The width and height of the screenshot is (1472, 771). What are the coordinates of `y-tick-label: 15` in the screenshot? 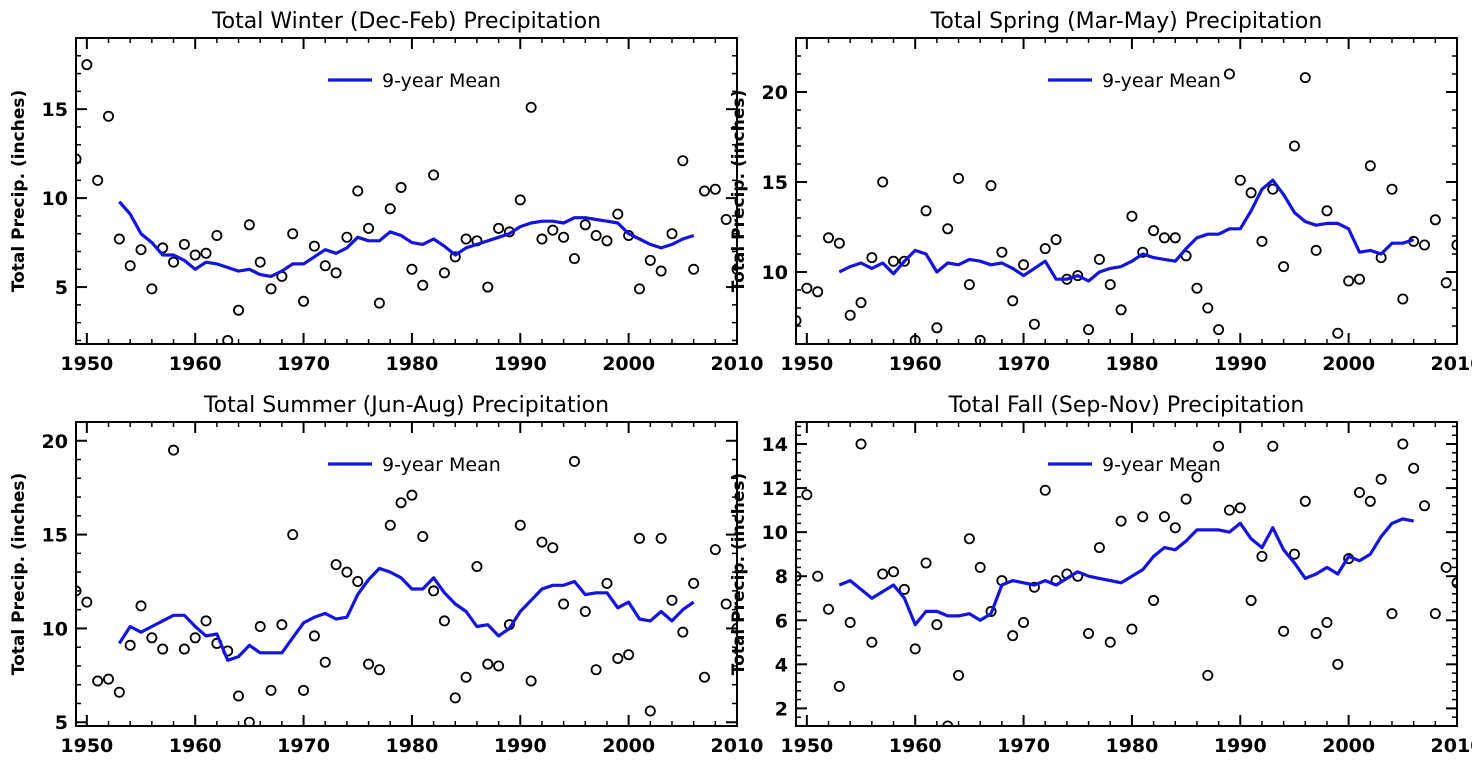 It's located at (775, 183).